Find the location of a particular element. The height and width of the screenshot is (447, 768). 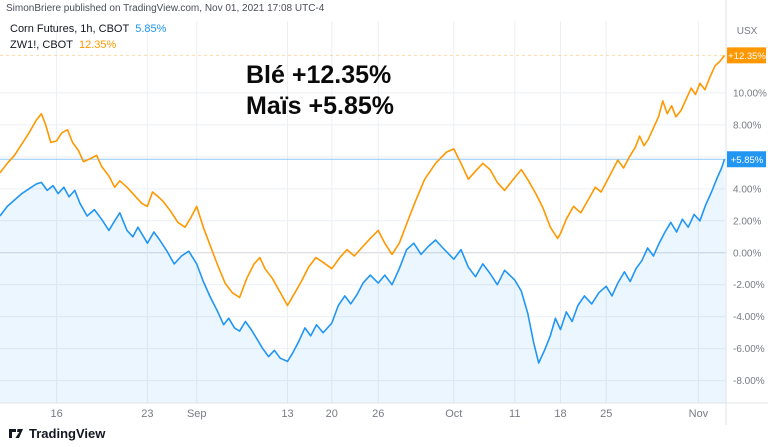

y-axis-label: 0.00% is located at coordinates (747, 253).